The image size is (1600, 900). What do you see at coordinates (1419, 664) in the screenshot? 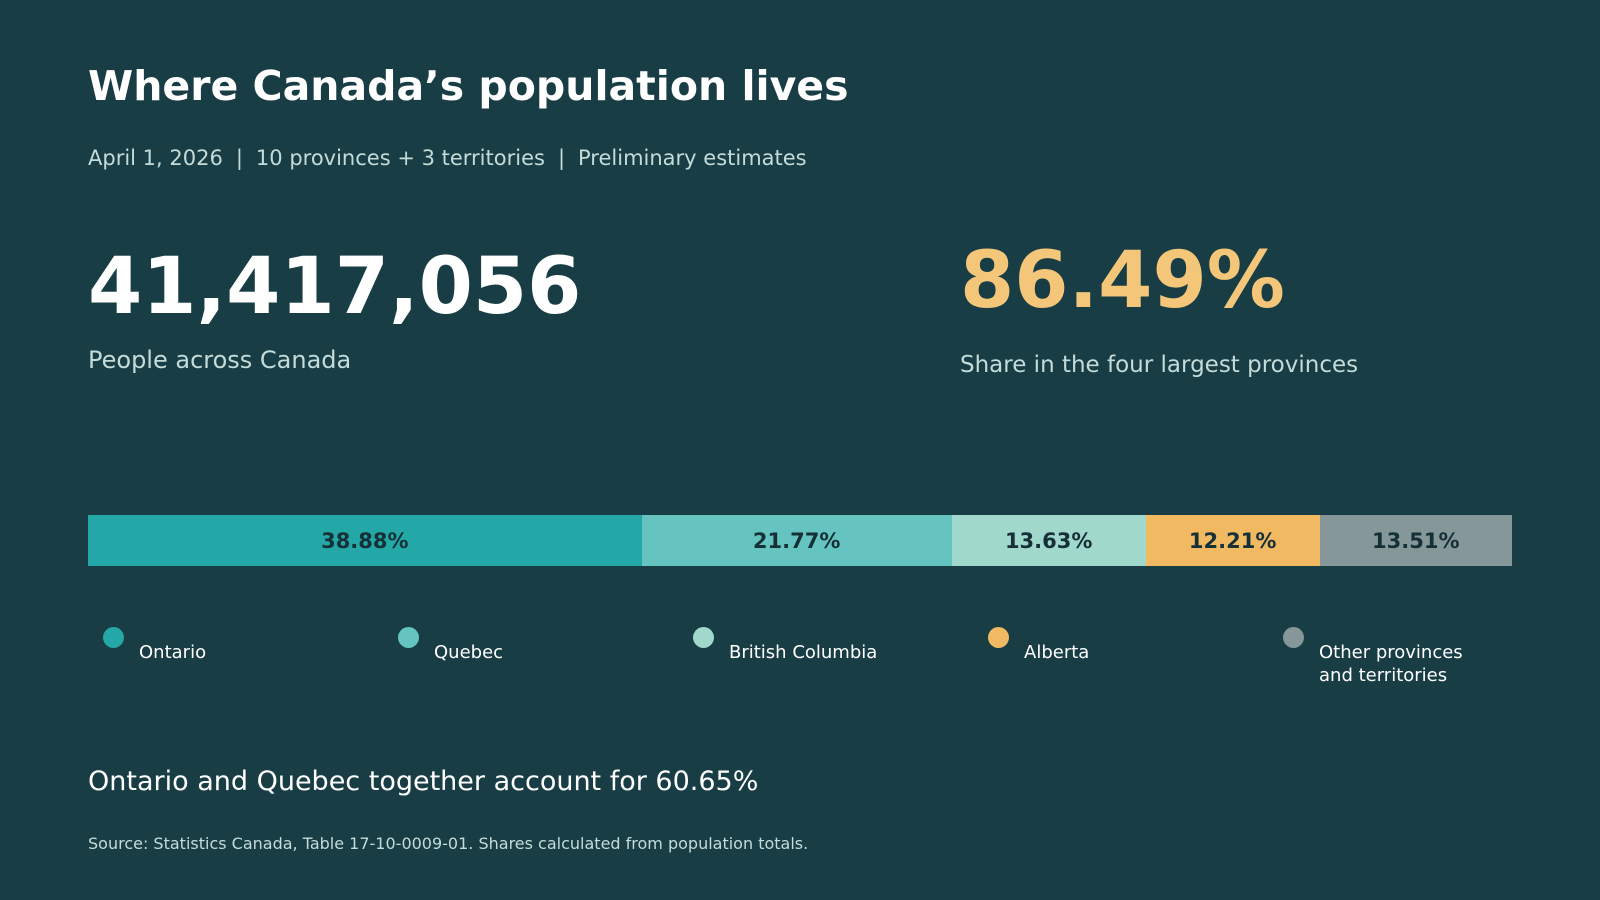
I see `legend-label: Other provinces and territories` at bounding box center [1419, 664].